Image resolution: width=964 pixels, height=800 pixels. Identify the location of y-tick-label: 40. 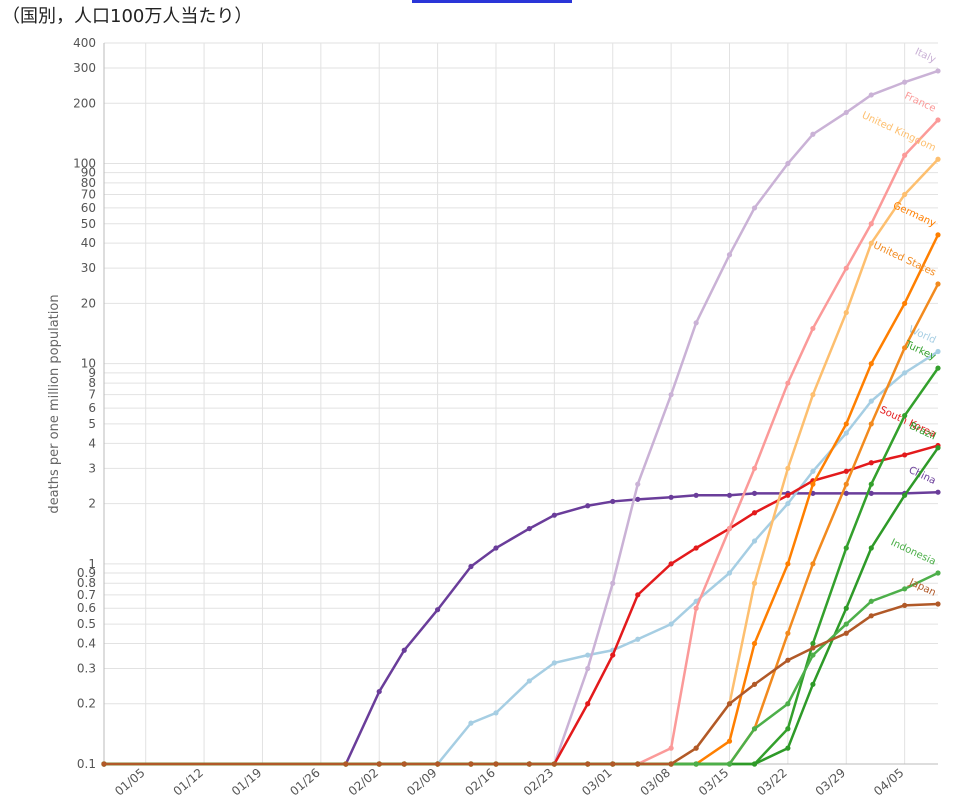
(88, 243).